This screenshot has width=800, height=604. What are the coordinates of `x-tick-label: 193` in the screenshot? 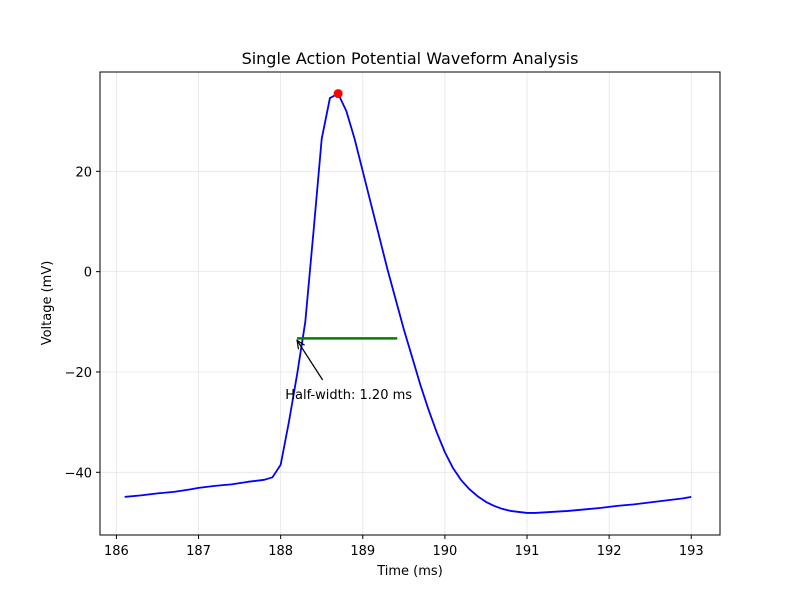 It's located at (691, 551).